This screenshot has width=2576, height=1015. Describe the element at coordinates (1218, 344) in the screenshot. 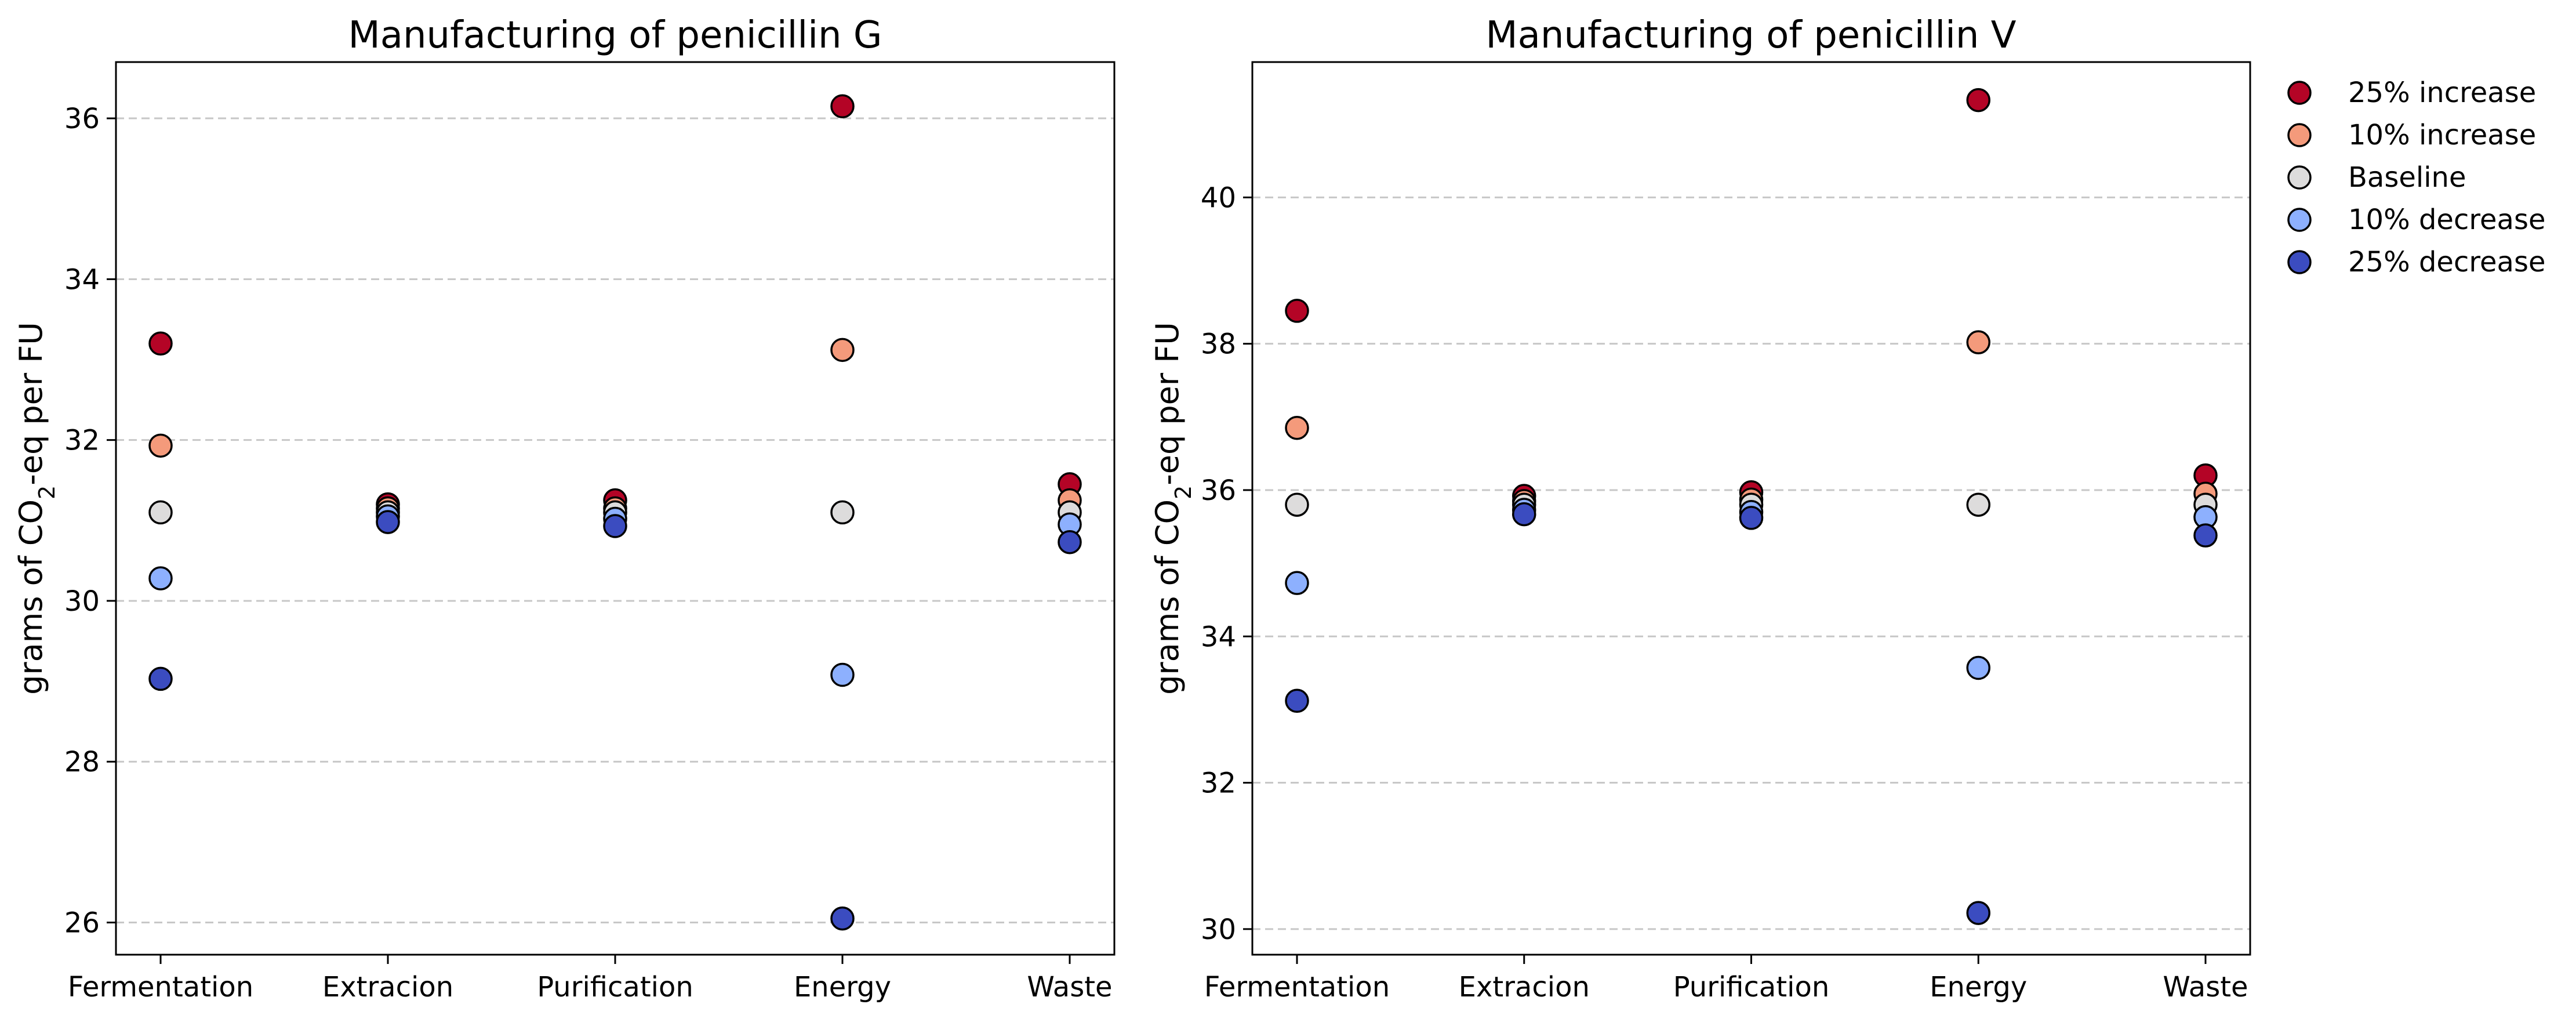

I see `y-tick-label: 38` at that location.